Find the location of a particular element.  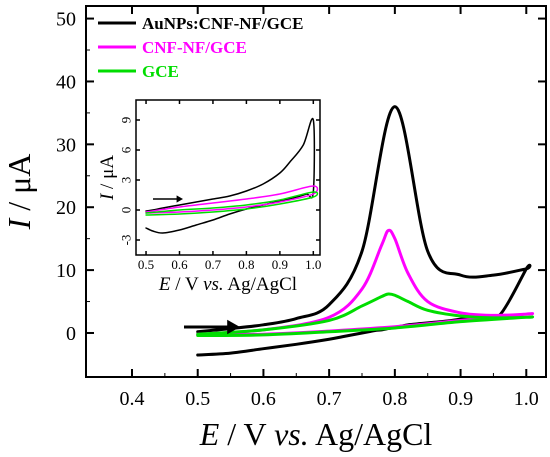

series-1-line is located at coordinates (232, 199).